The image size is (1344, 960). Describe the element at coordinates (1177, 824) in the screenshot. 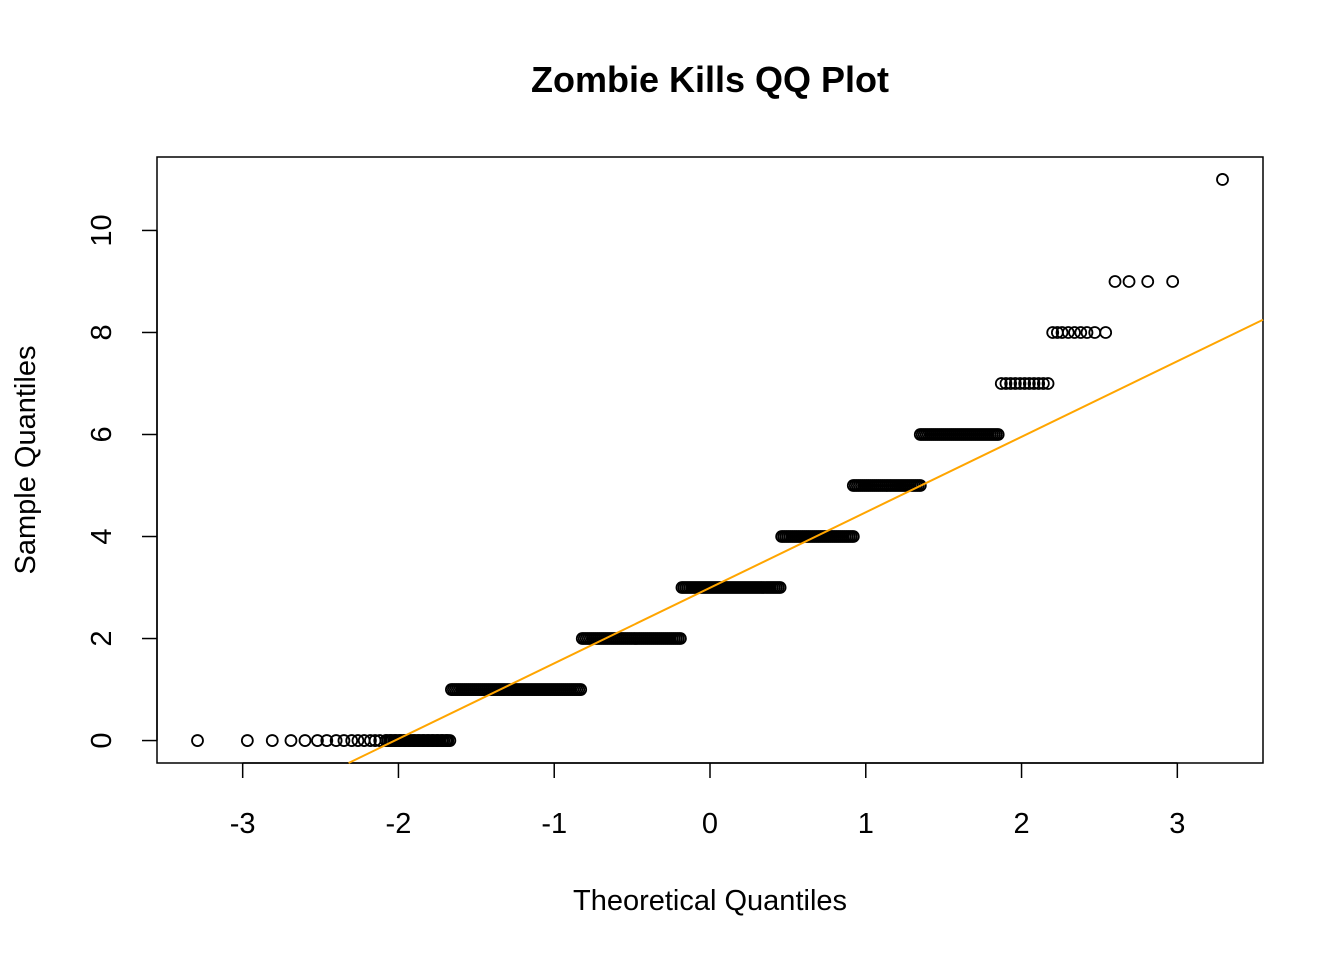

I see `x-tick-label: 3` at that location.